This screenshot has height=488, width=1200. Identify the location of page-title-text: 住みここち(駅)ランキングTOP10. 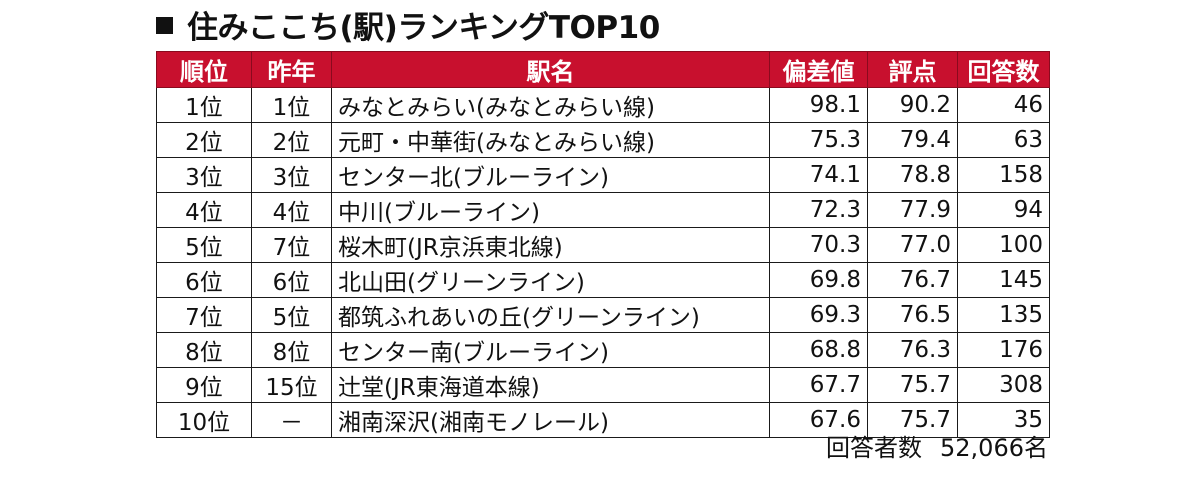
(423, 27).